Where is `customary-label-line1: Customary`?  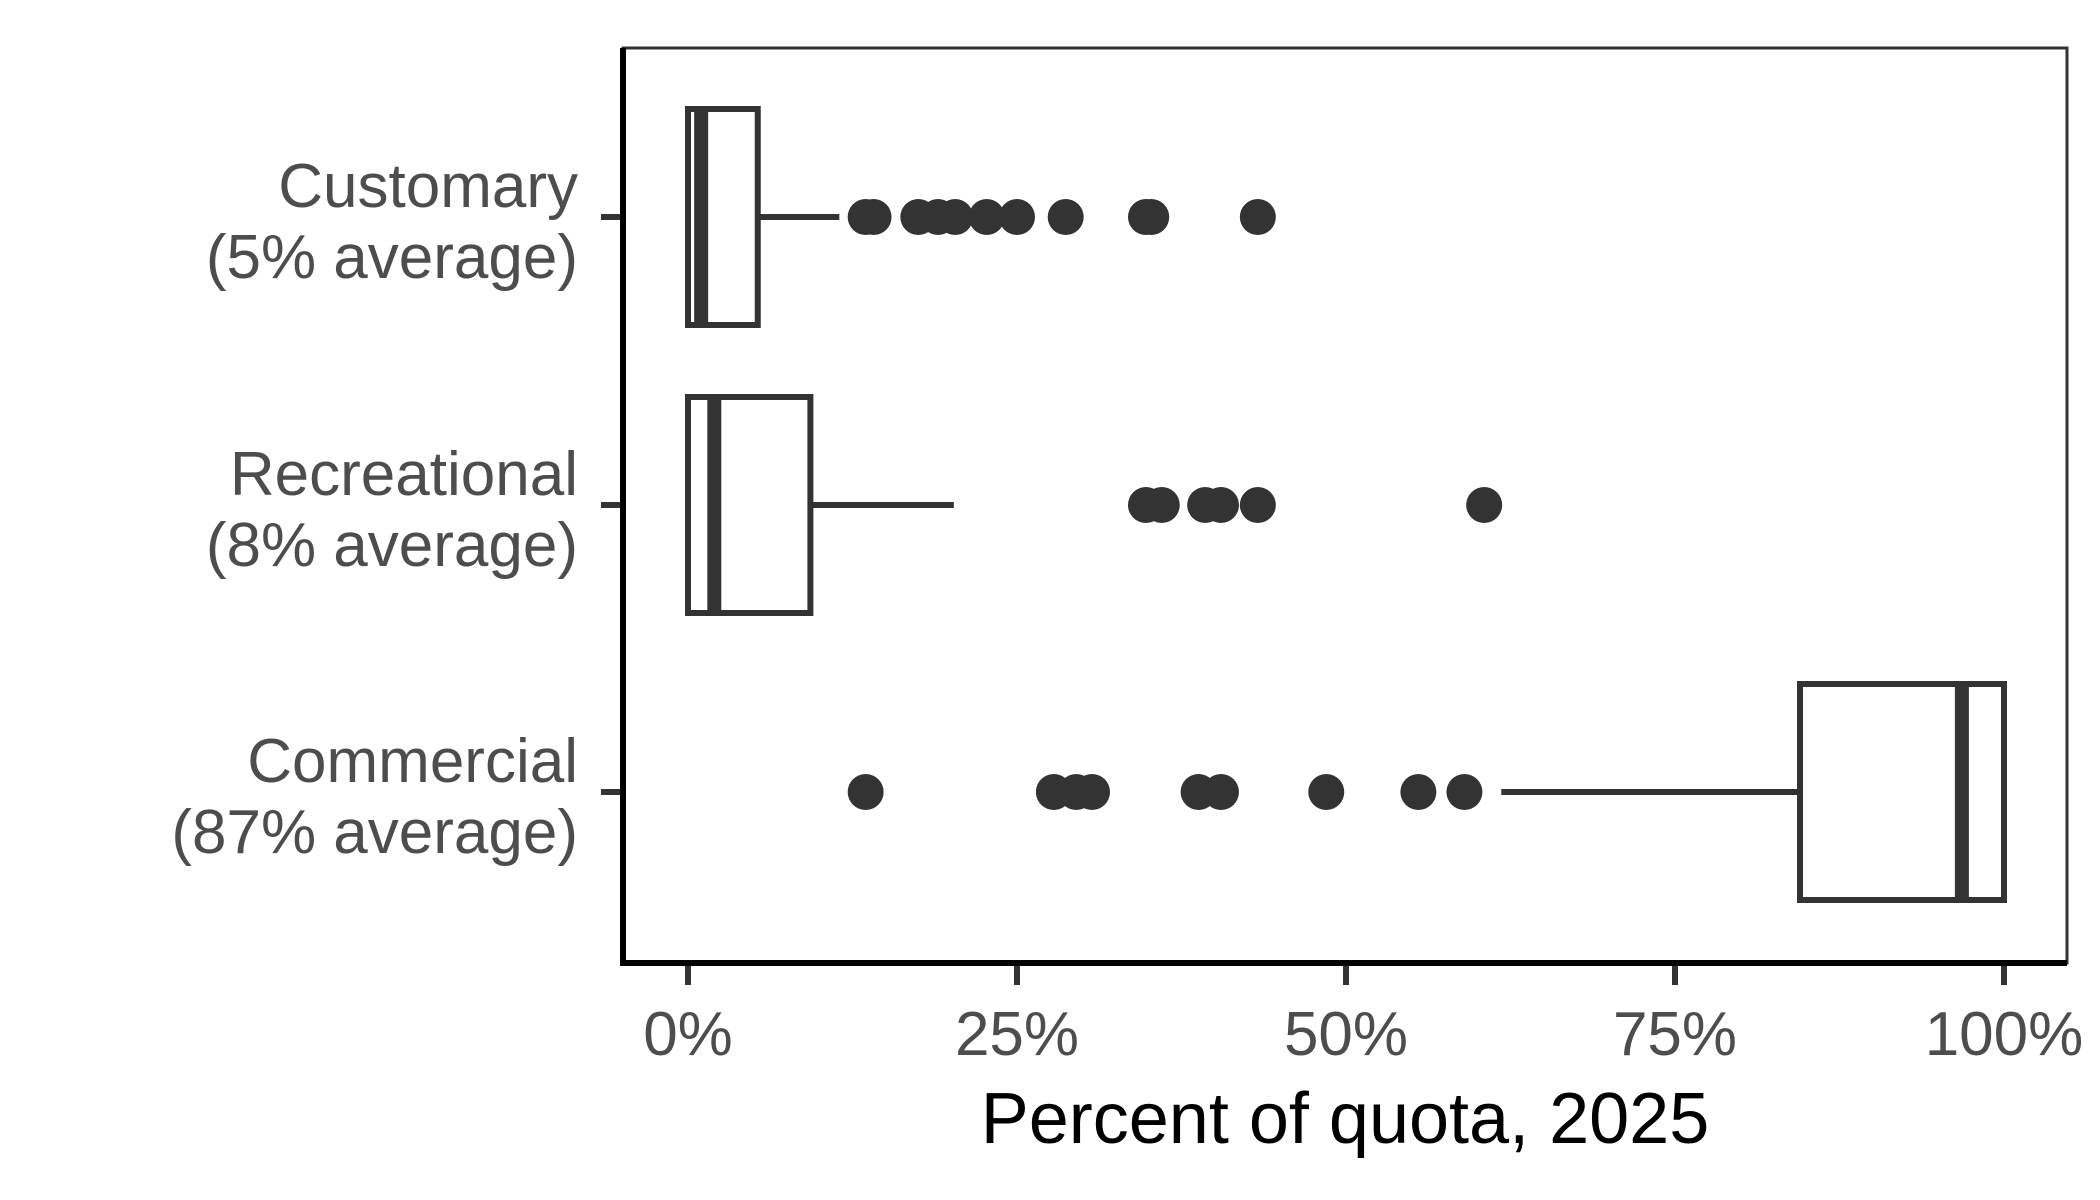
customary-label-line1: Customary is located at coordinates (428, 186).